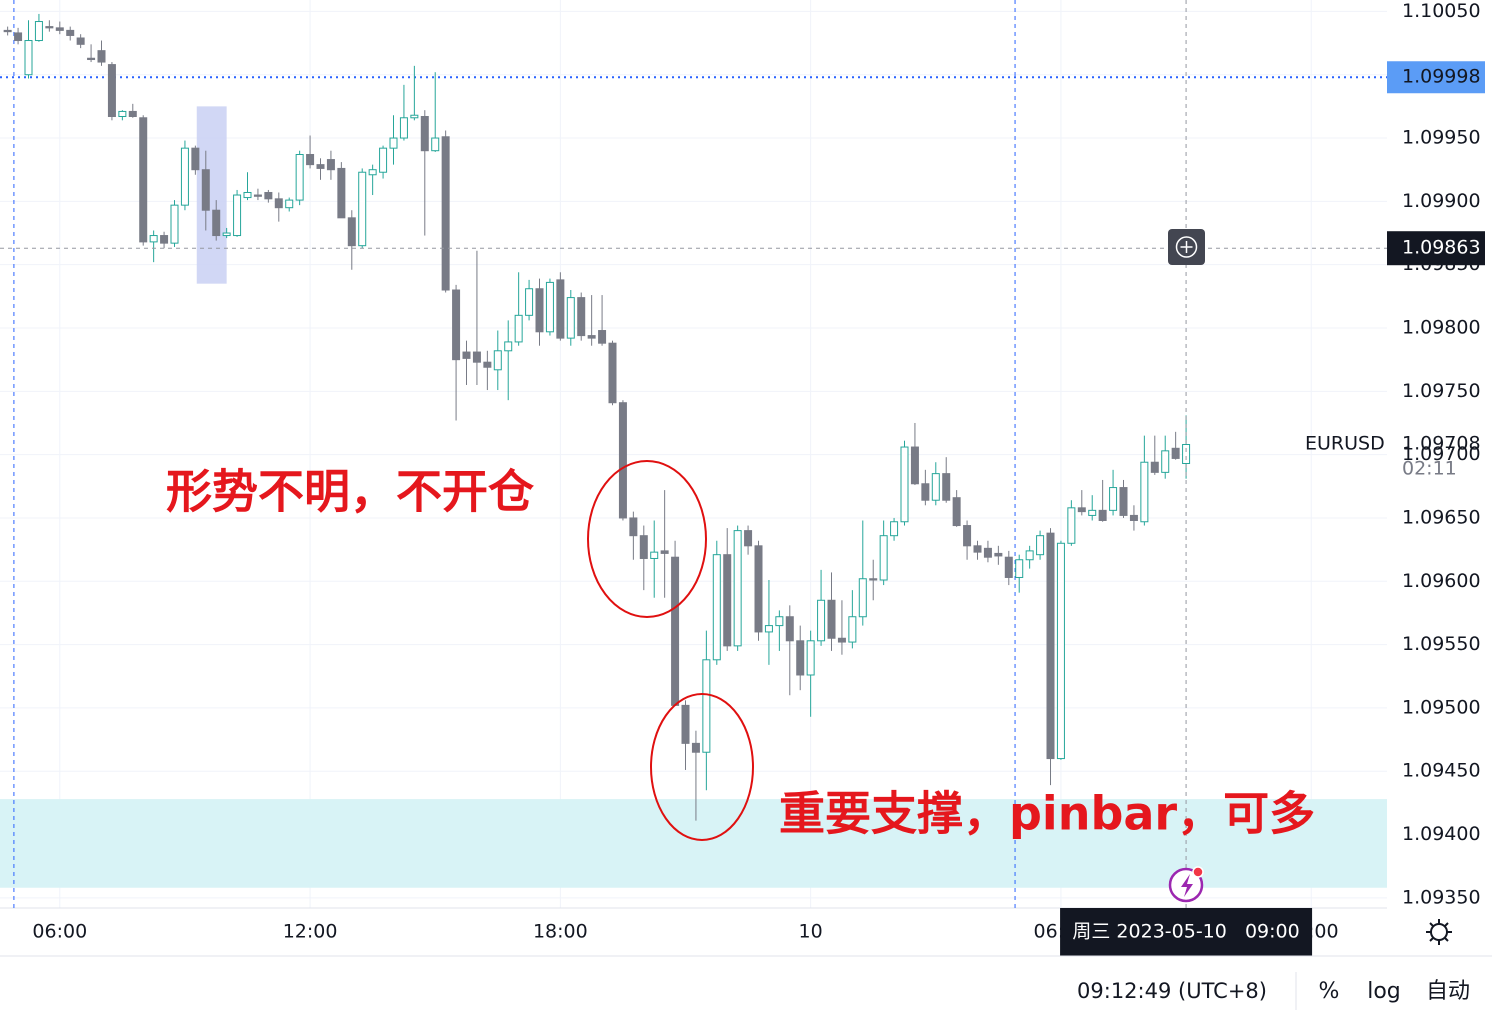  I want to click on support-zone, so click(693, 843).